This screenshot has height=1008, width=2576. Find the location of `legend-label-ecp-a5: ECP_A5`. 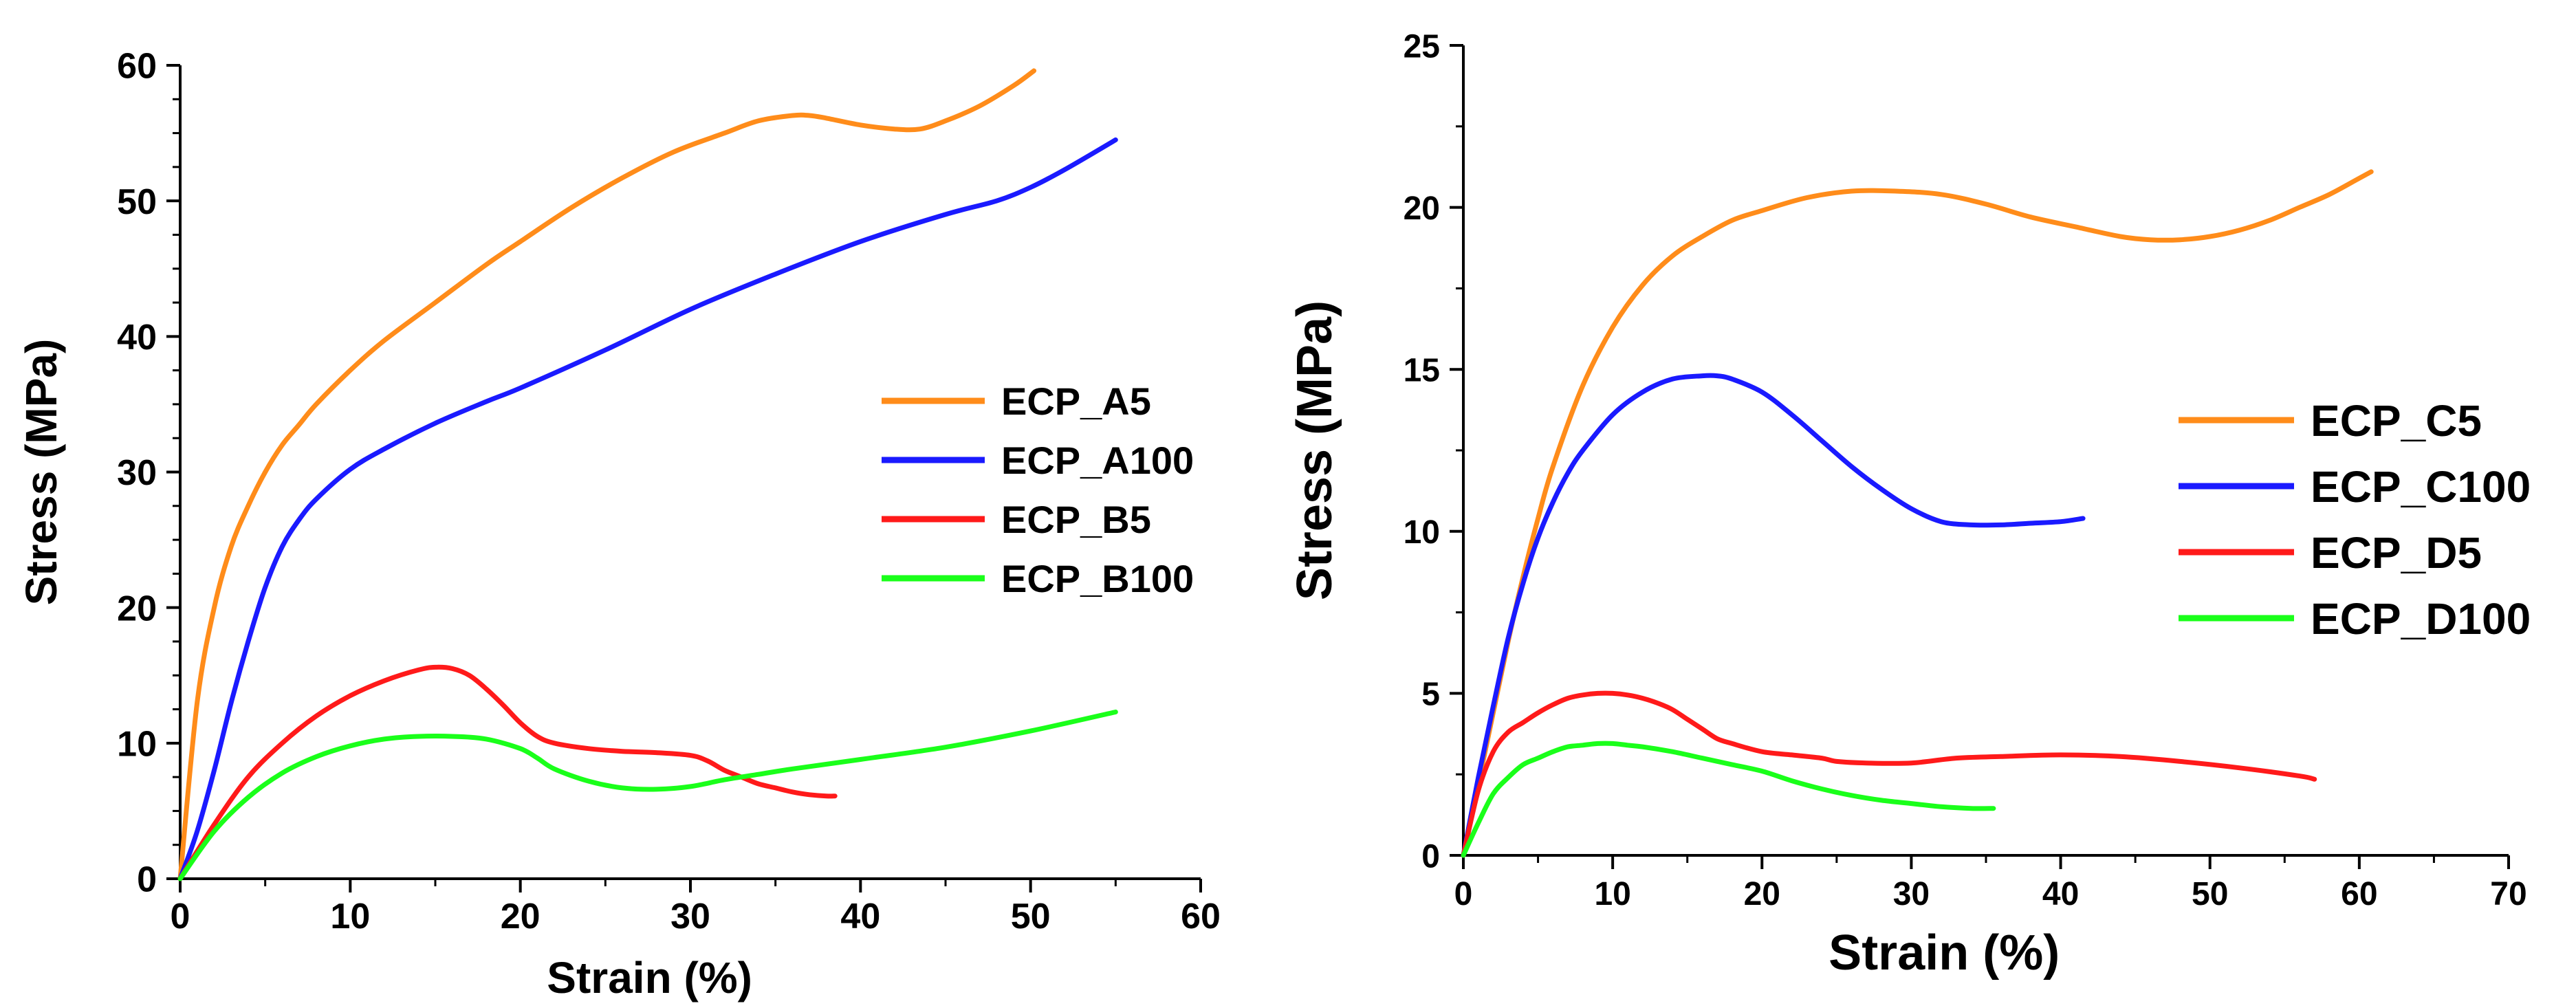

legend-label-ecp-a5: ECP_A5 is located at coordinates (1076, 402).